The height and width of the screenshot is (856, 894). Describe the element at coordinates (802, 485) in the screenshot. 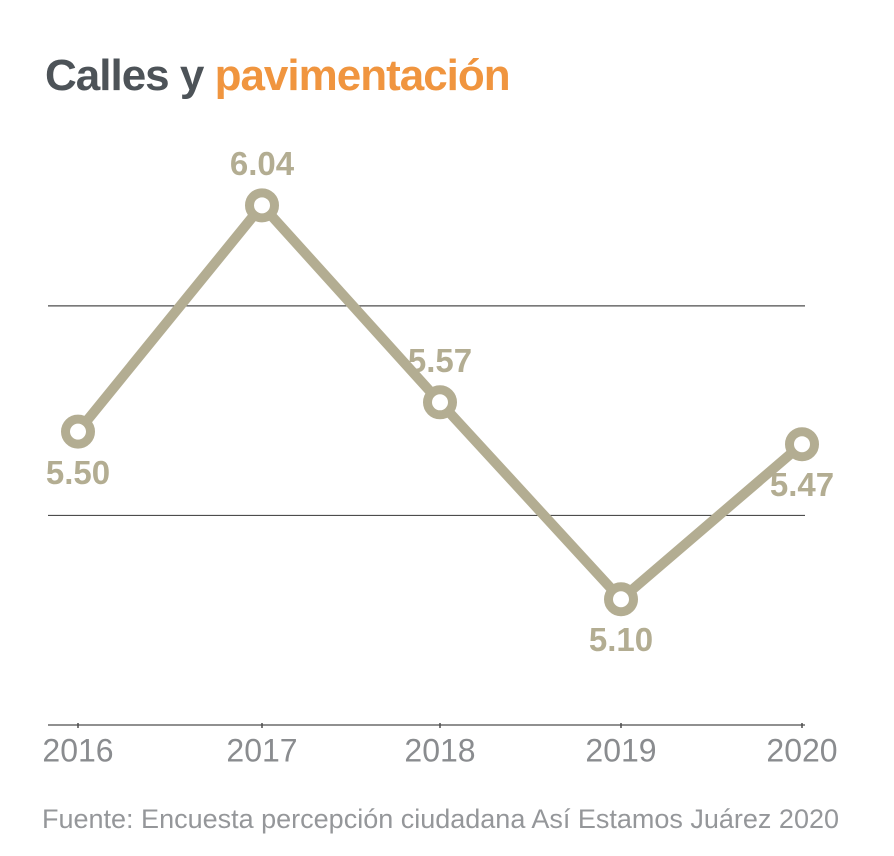

I see `data-point-label: 5.47` at that location.